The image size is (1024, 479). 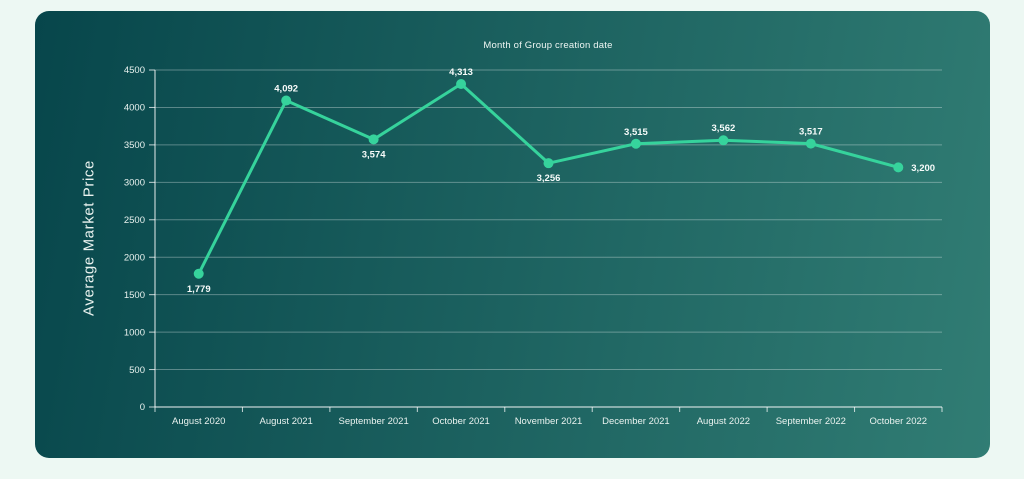 What do you see at coordinates (723, 421) in the screenshot?
I see `x-tick-label: August 2022` at bounding box center [723, 421].